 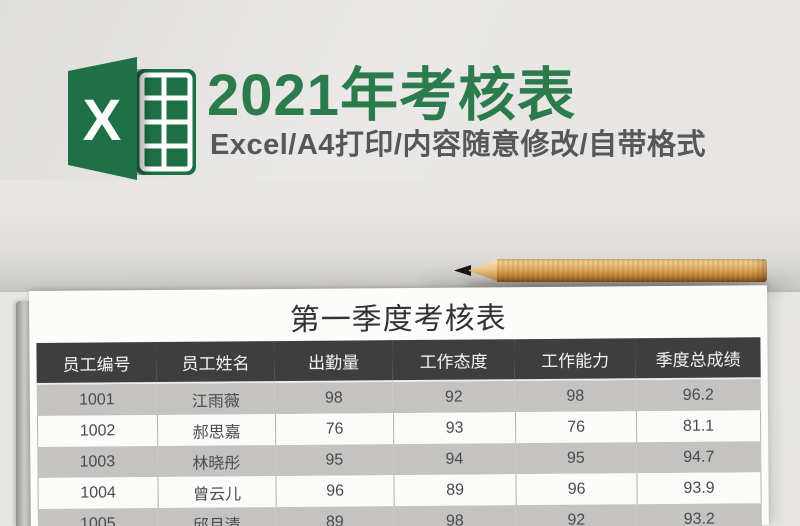 What do you see at coordinates (699, 488) in the screenshot?
I see `table-cell: 93.9` at bounding box center [699, 488].